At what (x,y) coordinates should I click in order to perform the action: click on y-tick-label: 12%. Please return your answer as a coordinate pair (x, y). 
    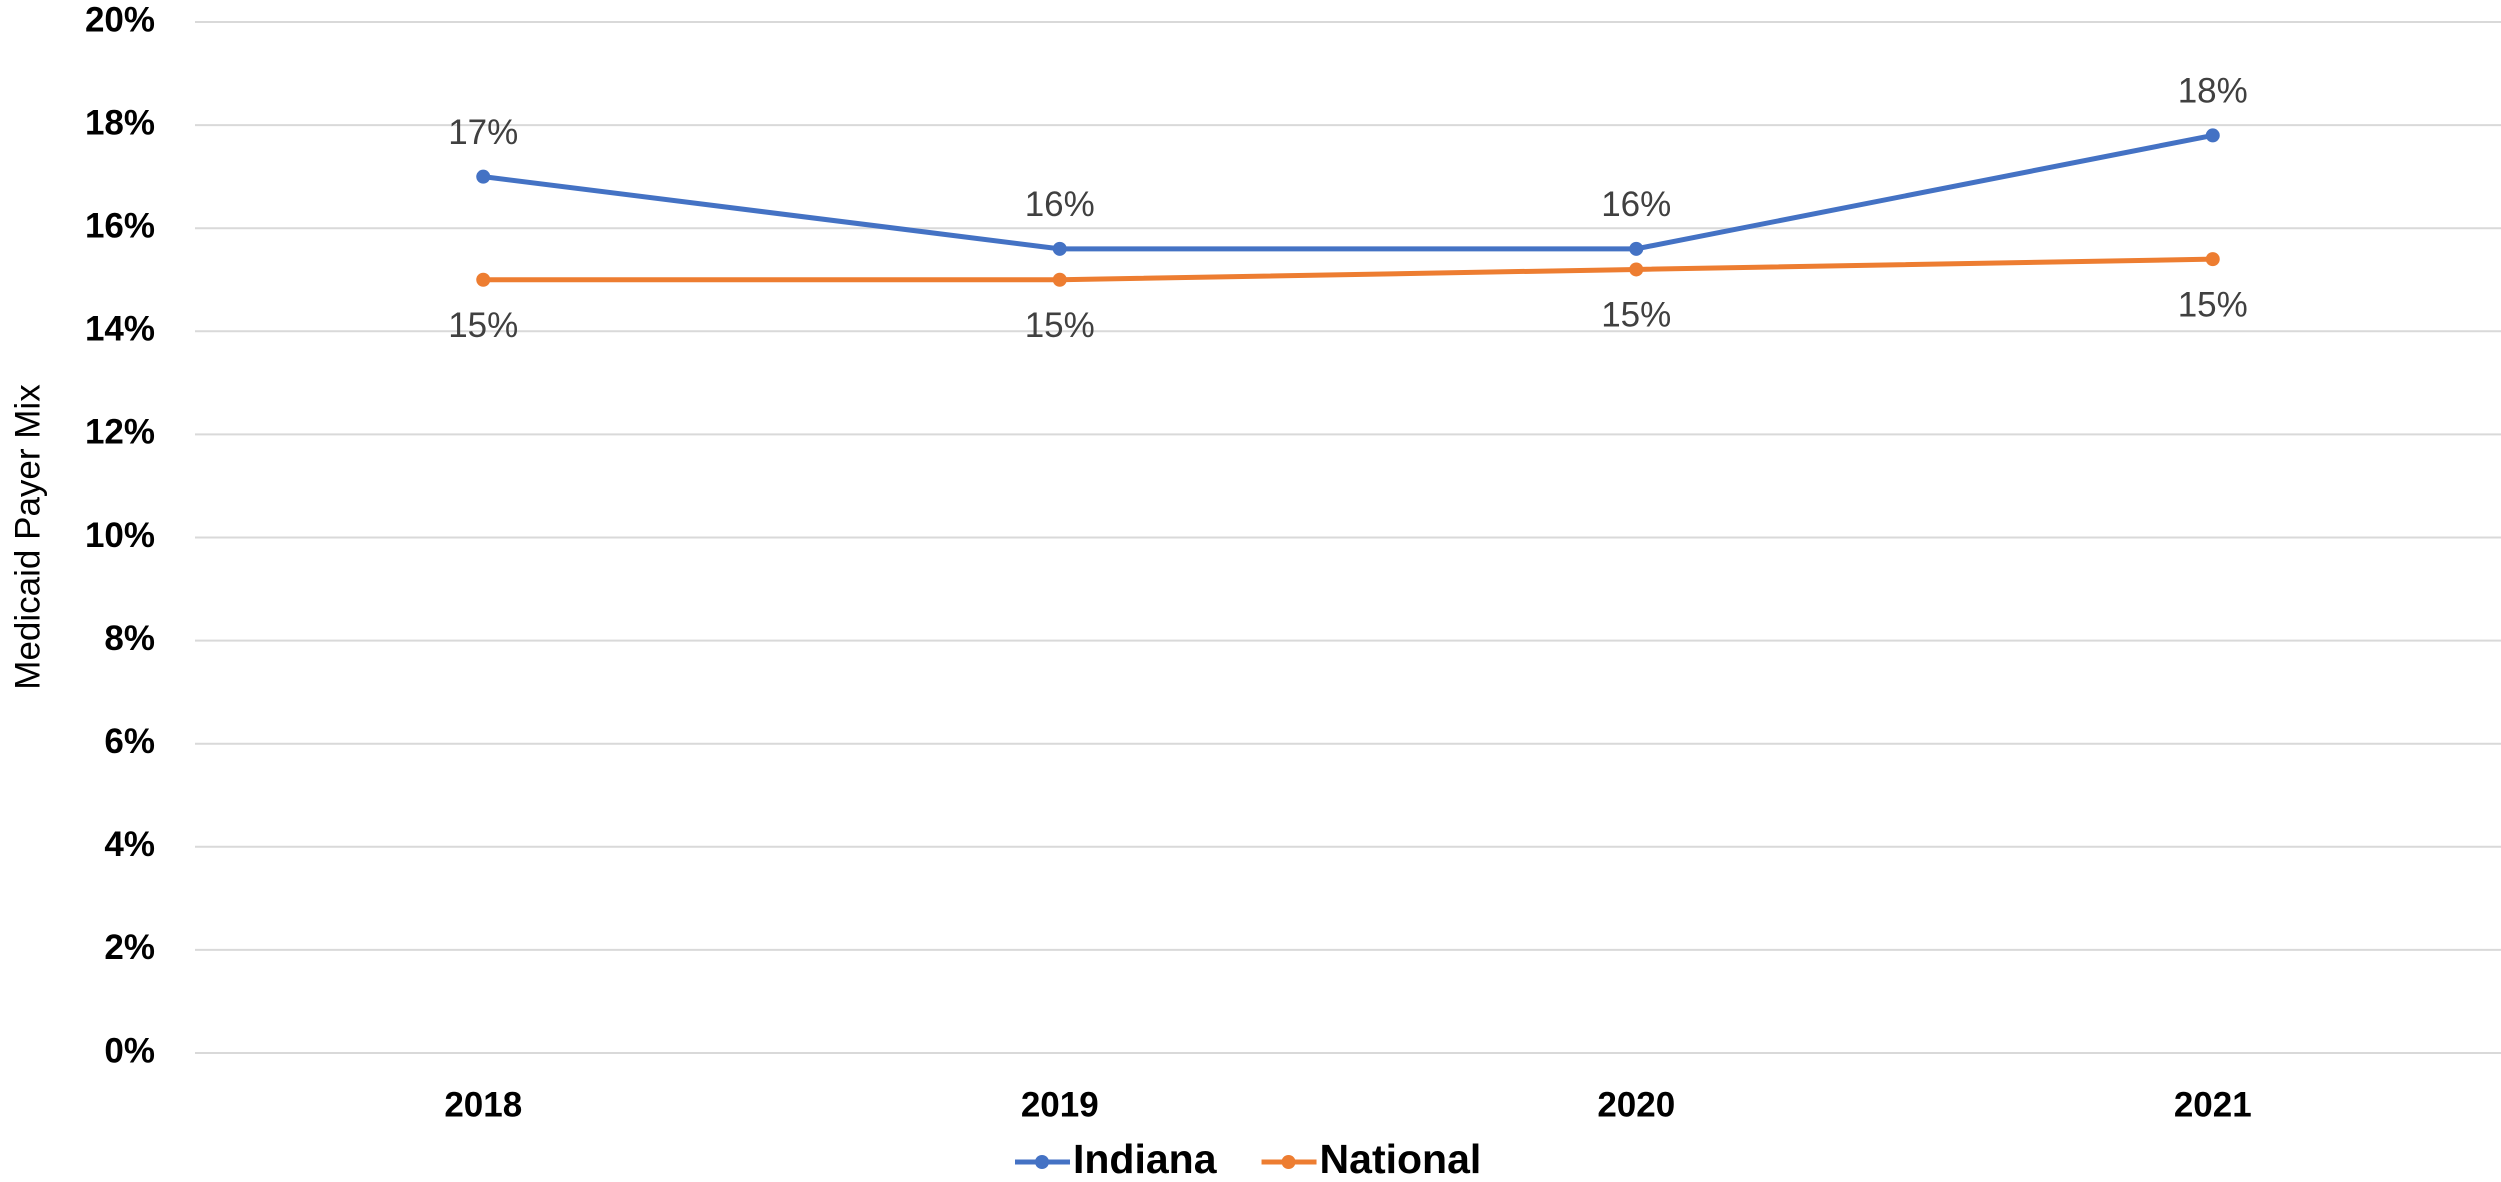
    Looking at the image, I should click on (120, 432).